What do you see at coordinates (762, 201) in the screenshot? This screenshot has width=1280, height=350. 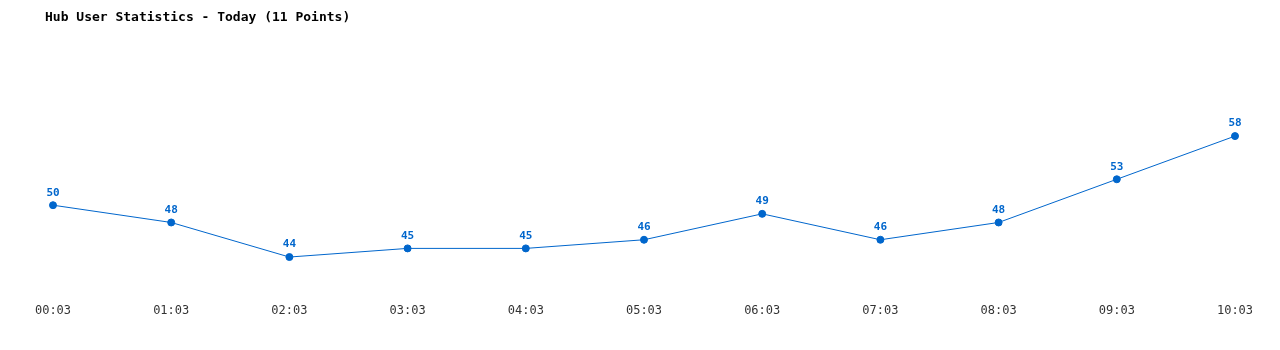 I see `data-label: 49` at bounding box center [762, 201].